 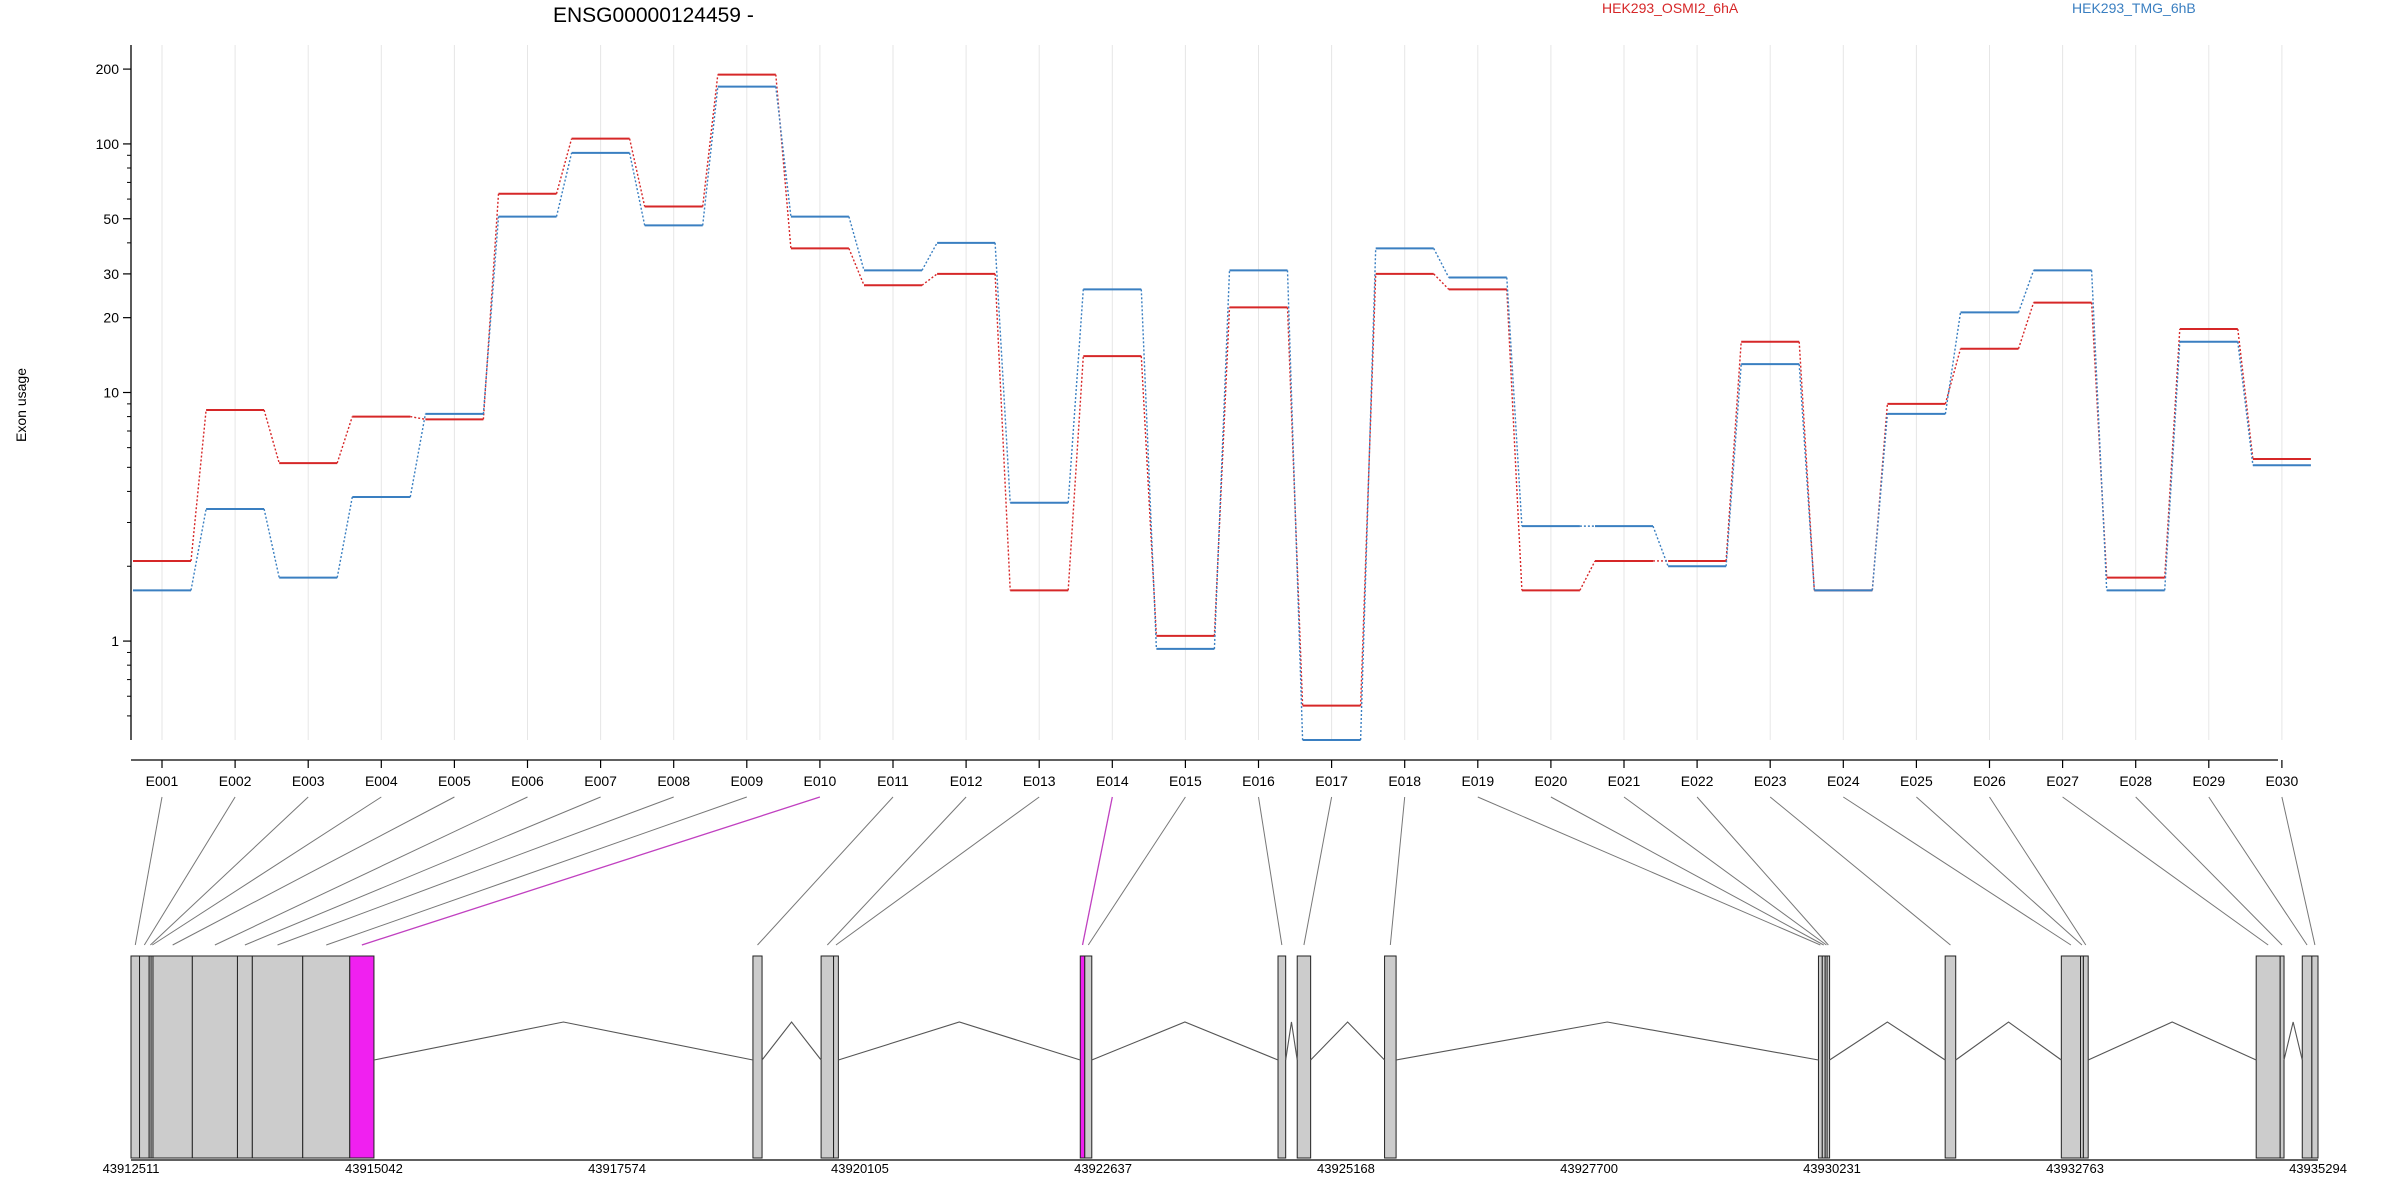 What do you see at coordinates (2282, 781) in the screenshot?
I see `x-tick-label: E030` at bounding box center [2282, 781].